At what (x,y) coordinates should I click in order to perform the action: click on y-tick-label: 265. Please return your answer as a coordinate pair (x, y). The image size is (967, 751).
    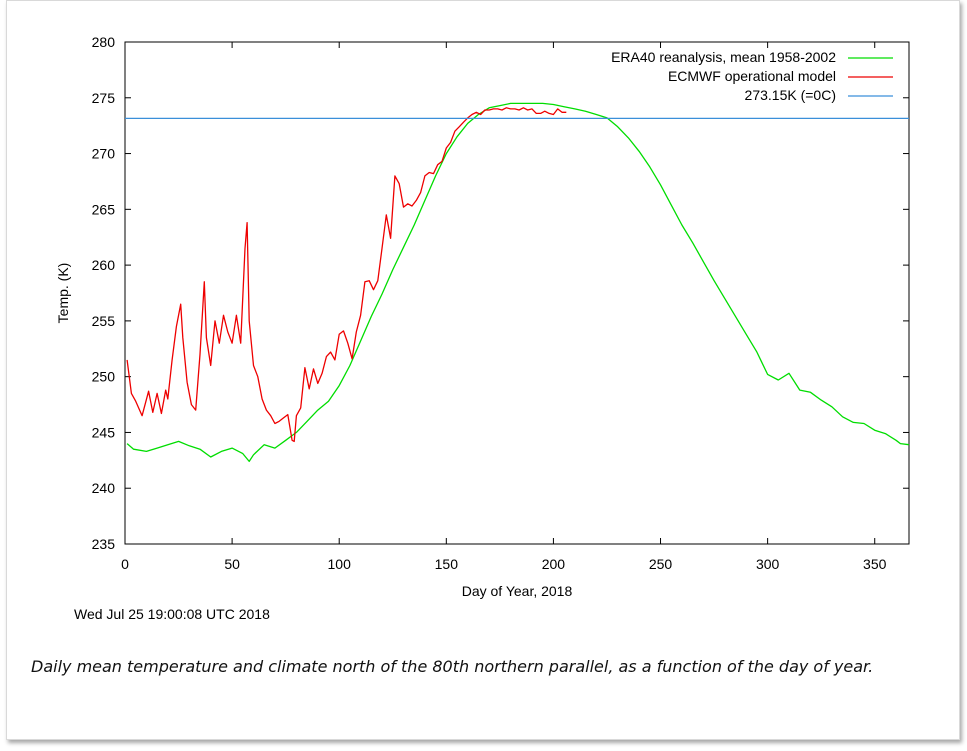
    Looking at the image, I should click on (104, 209).